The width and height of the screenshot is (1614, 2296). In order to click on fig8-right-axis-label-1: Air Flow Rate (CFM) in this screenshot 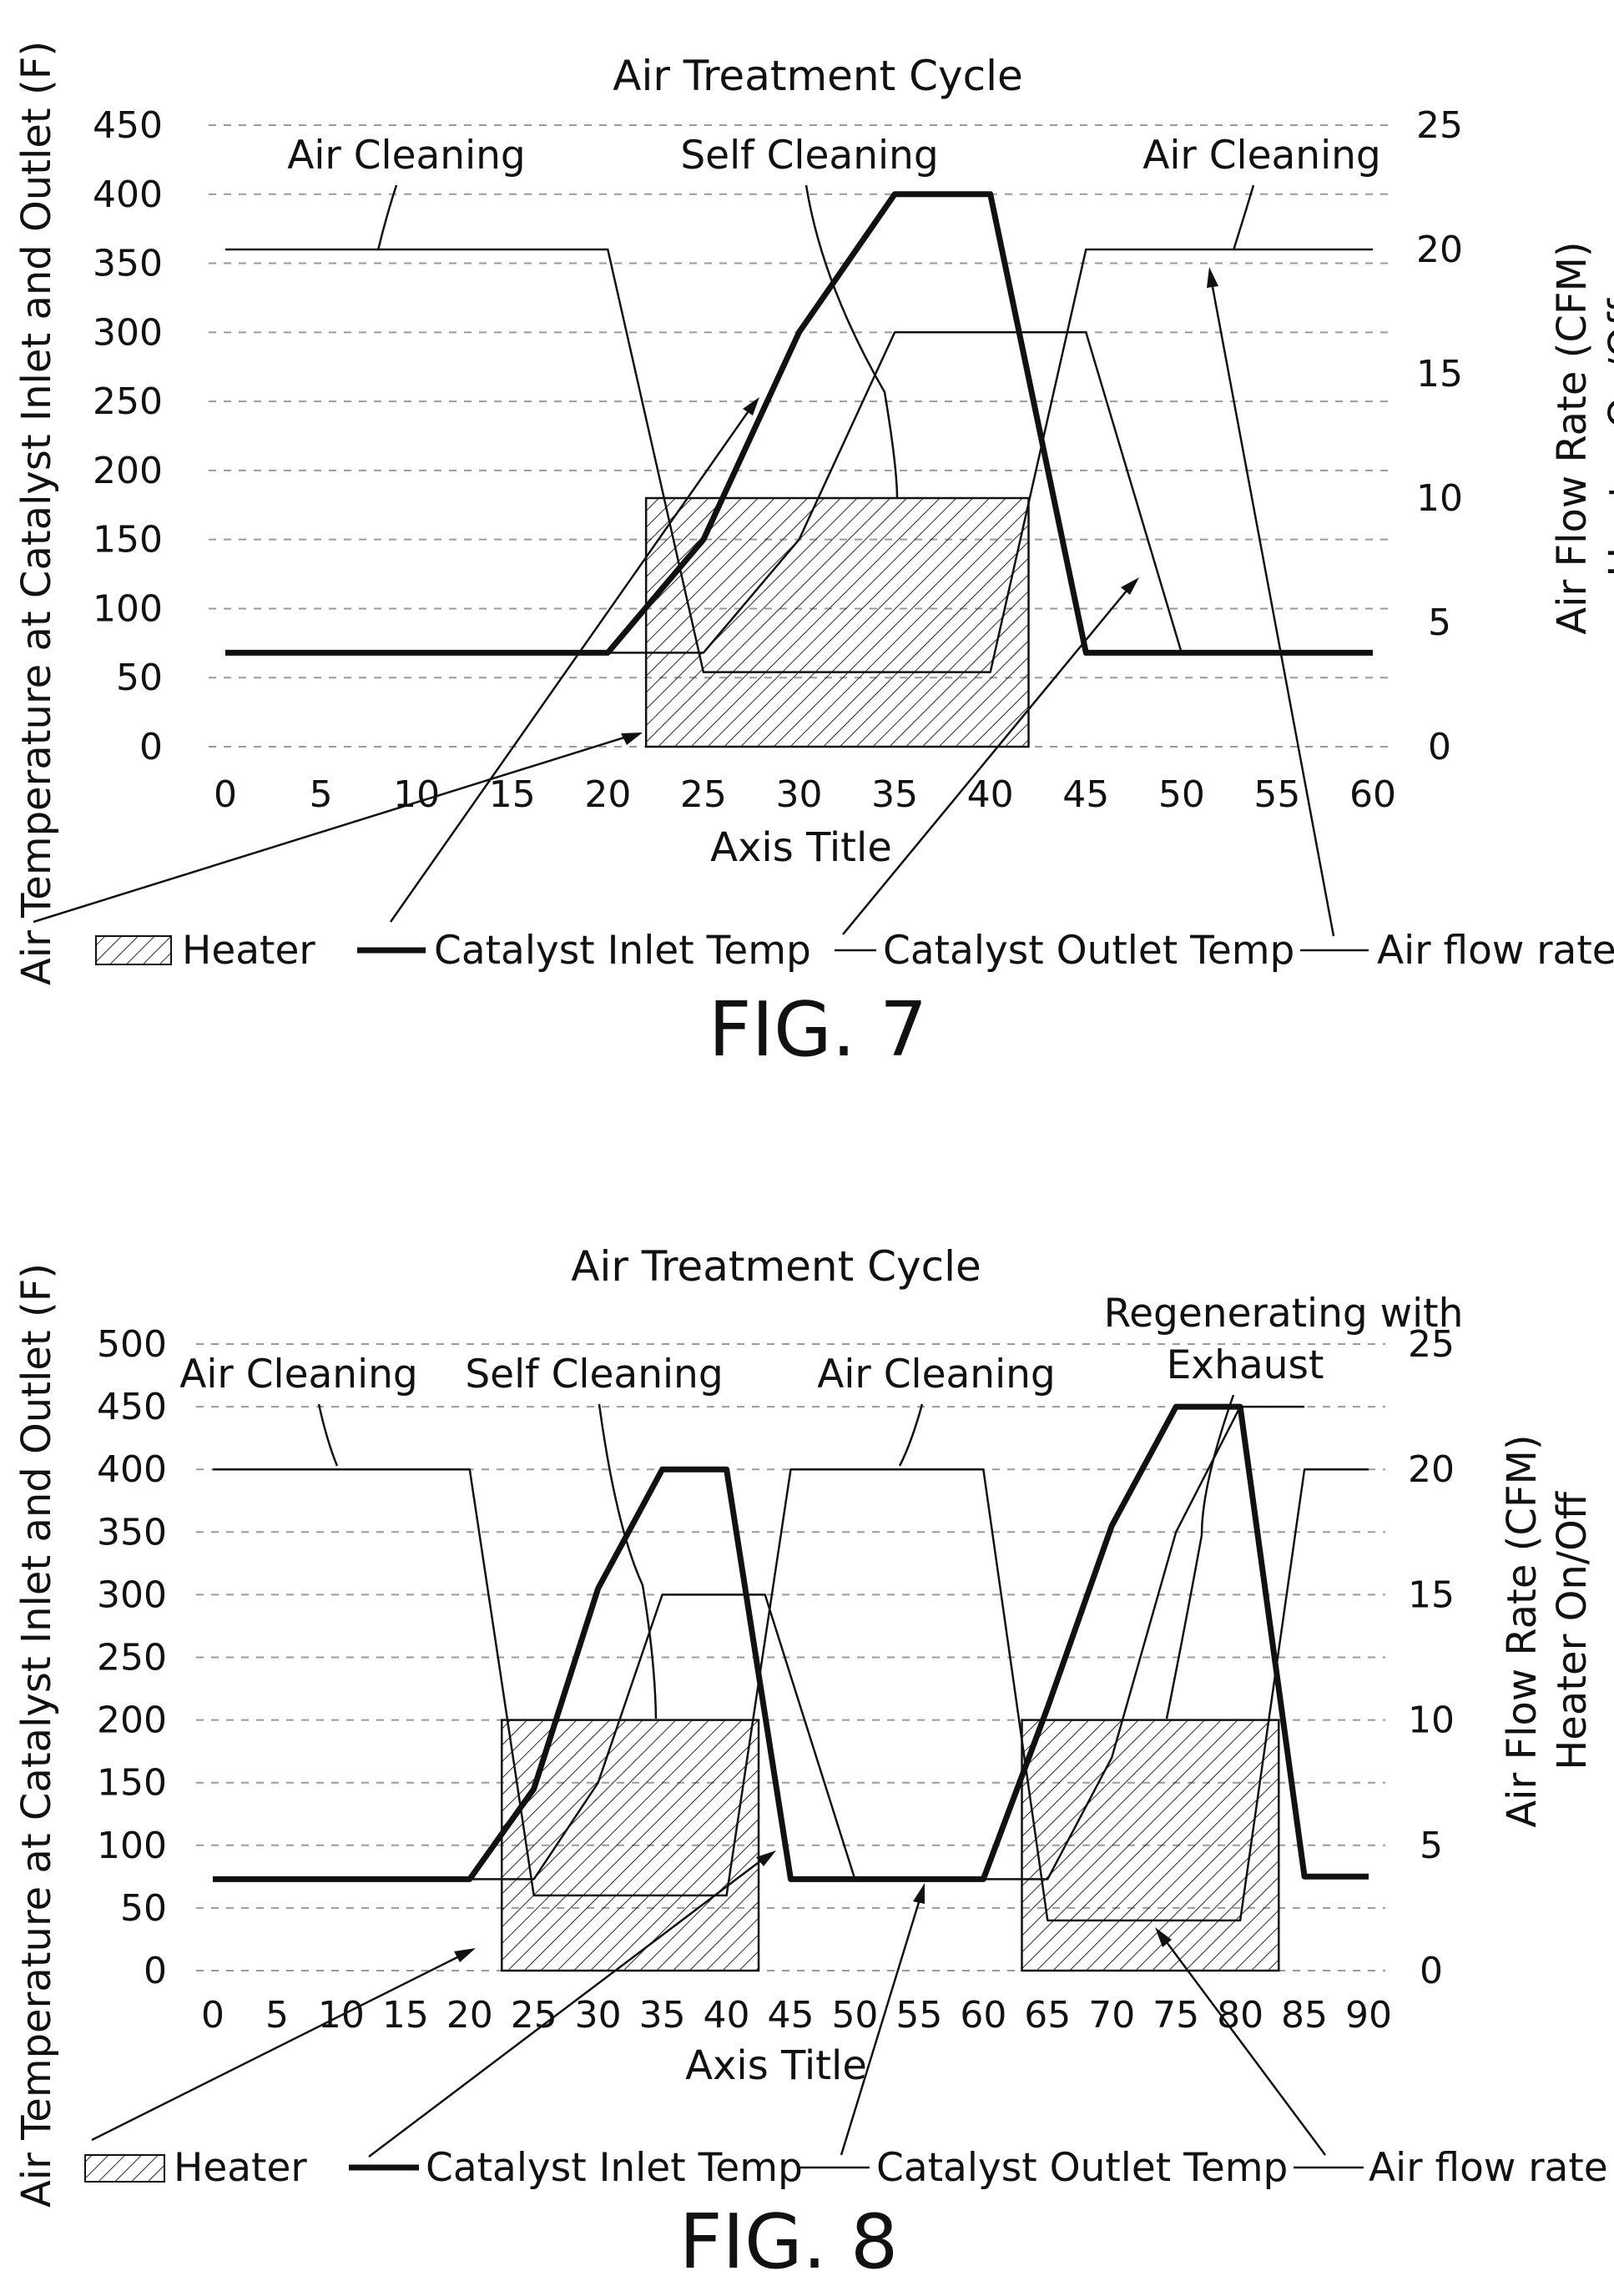, I will do `click(1522, 1630)`.